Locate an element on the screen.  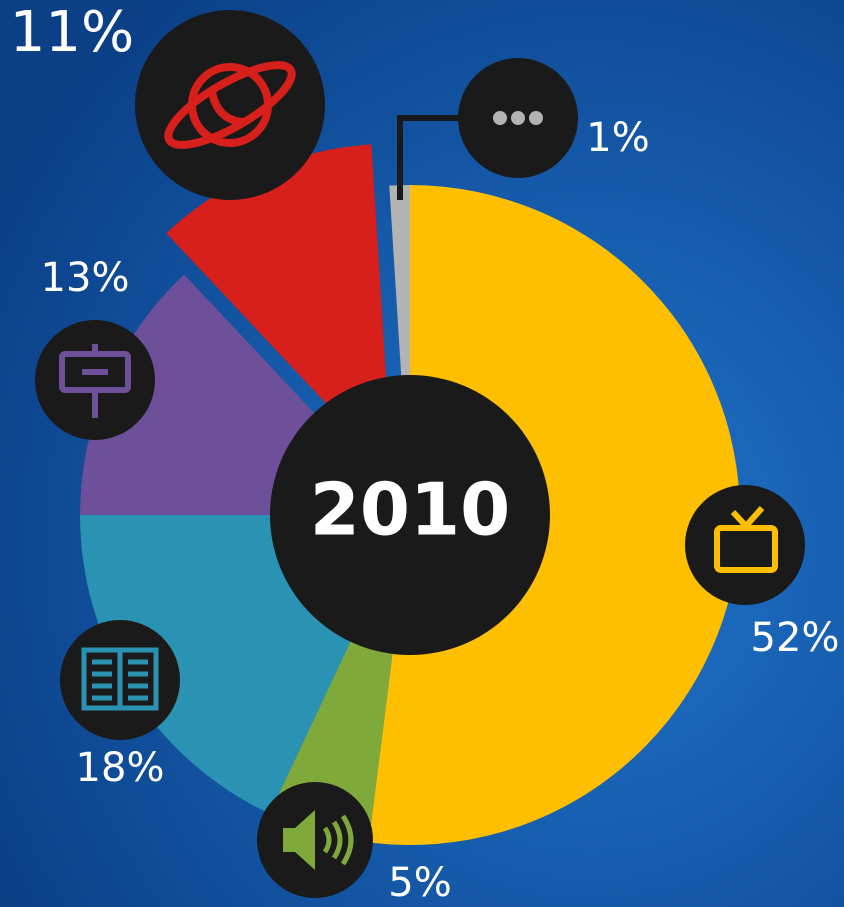
internet-icon is located at coordinates (230, 105).